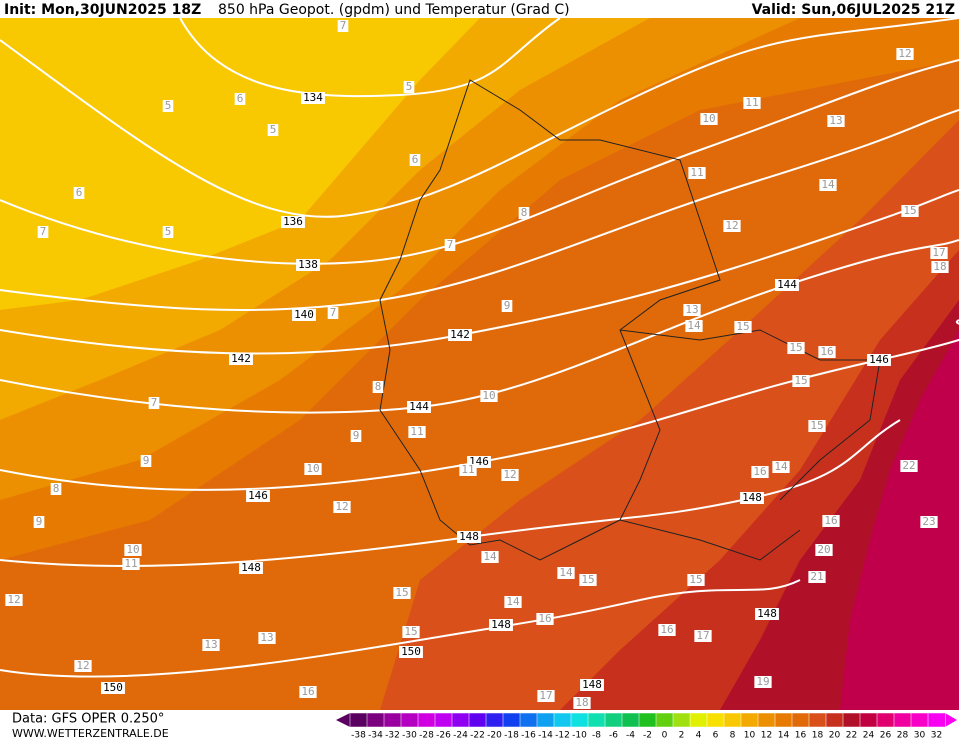  What do you see at coordinates (240, 98) in the screenshot?
I see `temperature-label: 6` at bounding box center [240, 98].